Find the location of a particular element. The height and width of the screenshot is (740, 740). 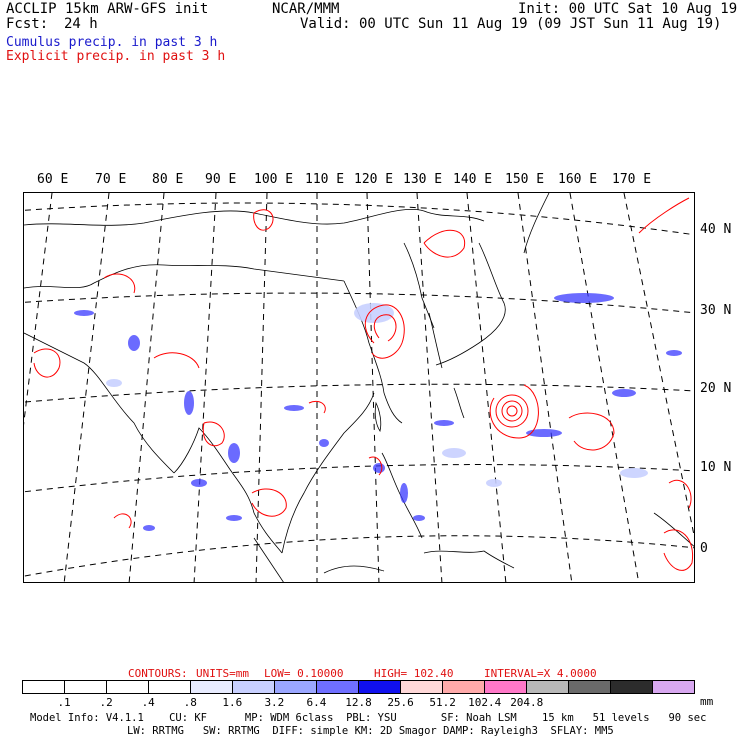

colorbar-tick-label: 3.2 is located at coordinates (274, 702).